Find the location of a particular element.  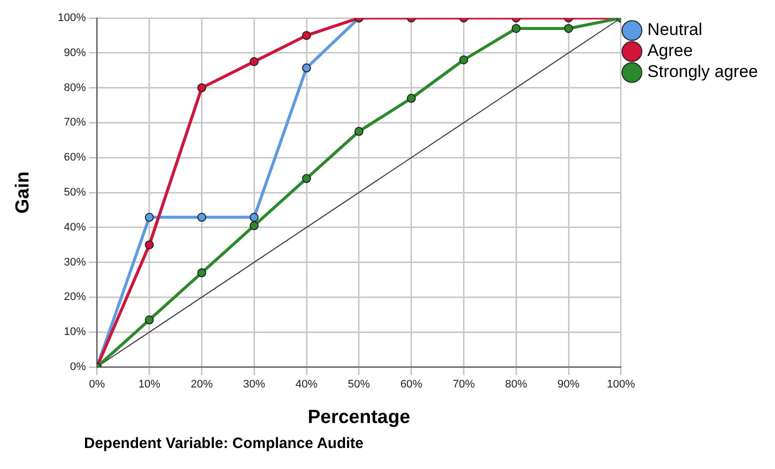

x-tick-label: 20% is located at coordinates (201, 384).